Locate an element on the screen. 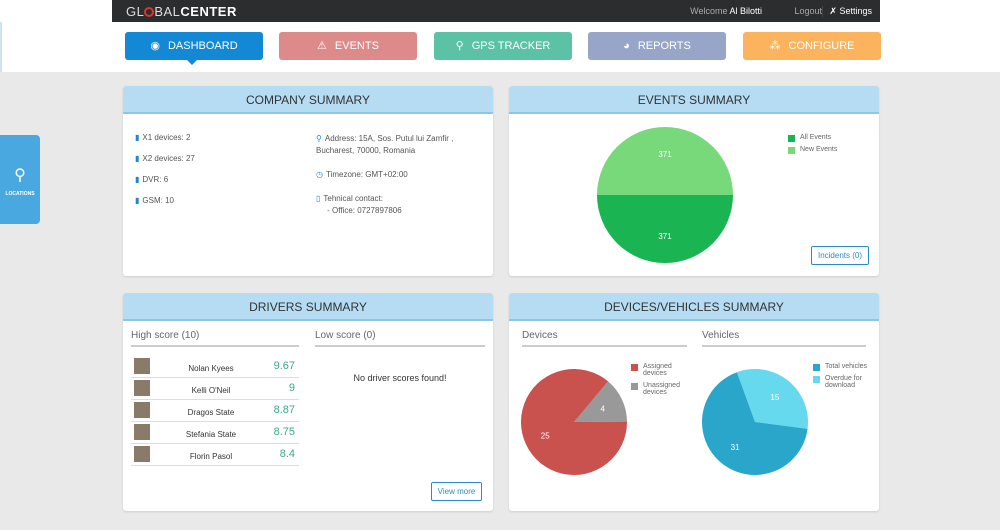  no-scores-message: No driver scores found! is located at coordinates (400, 378).